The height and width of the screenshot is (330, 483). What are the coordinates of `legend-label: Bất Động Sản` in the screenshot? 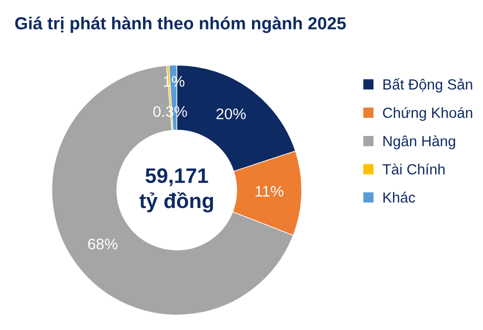 It's located at (427, 85).